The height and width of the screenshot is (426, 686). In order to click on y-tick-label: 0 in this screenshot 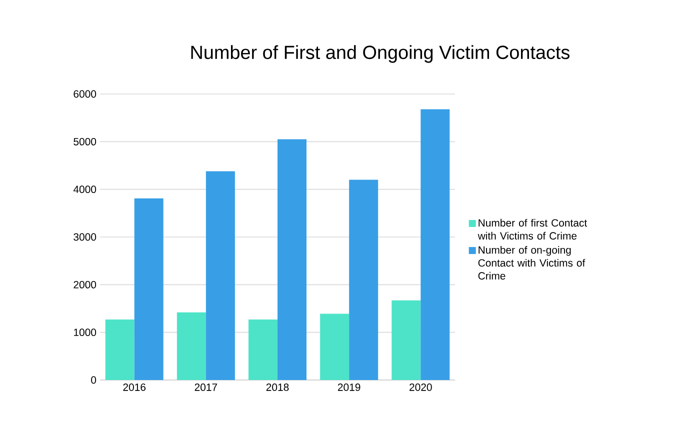, I will do `click(93, 380)`.